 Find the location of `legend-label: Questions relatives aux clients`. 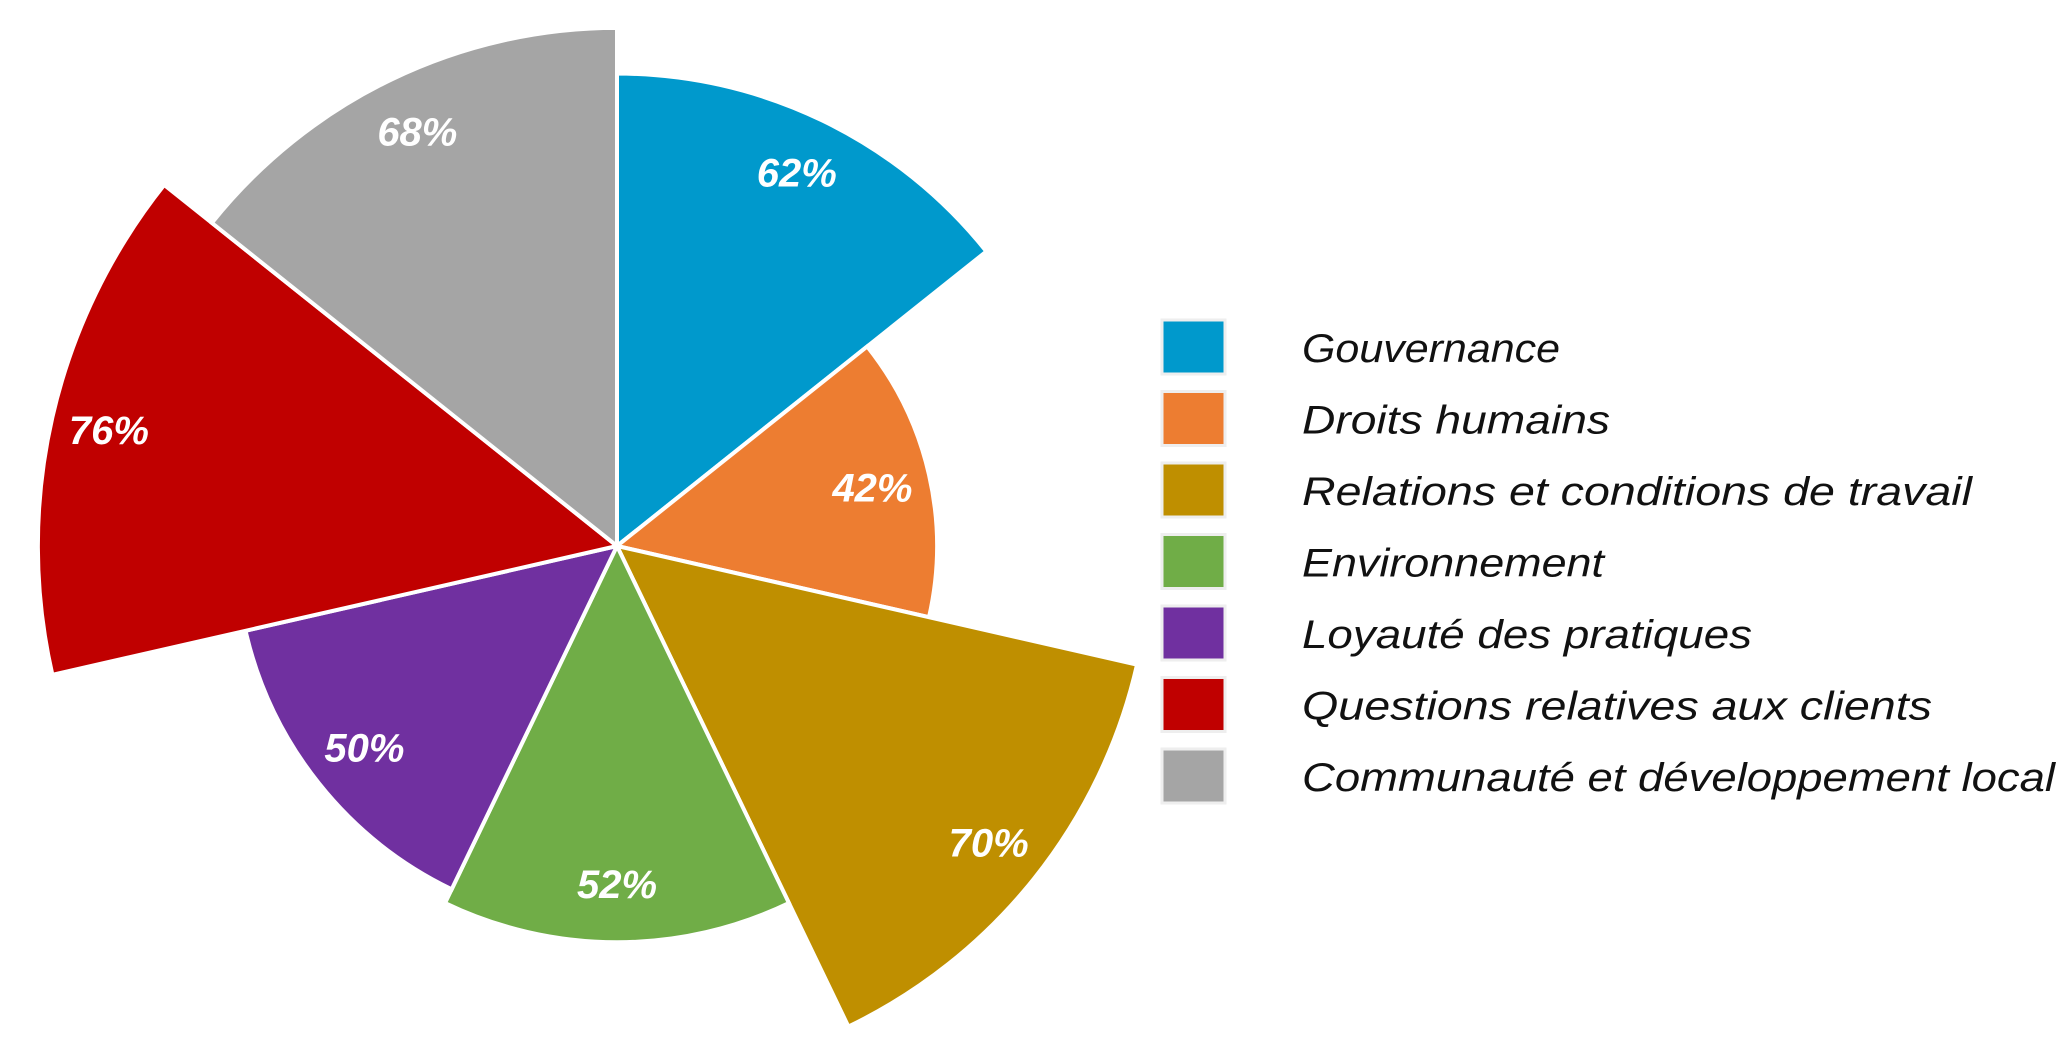

legend-label: Questions relatives aux clients is located at coordinates (1617, 707).